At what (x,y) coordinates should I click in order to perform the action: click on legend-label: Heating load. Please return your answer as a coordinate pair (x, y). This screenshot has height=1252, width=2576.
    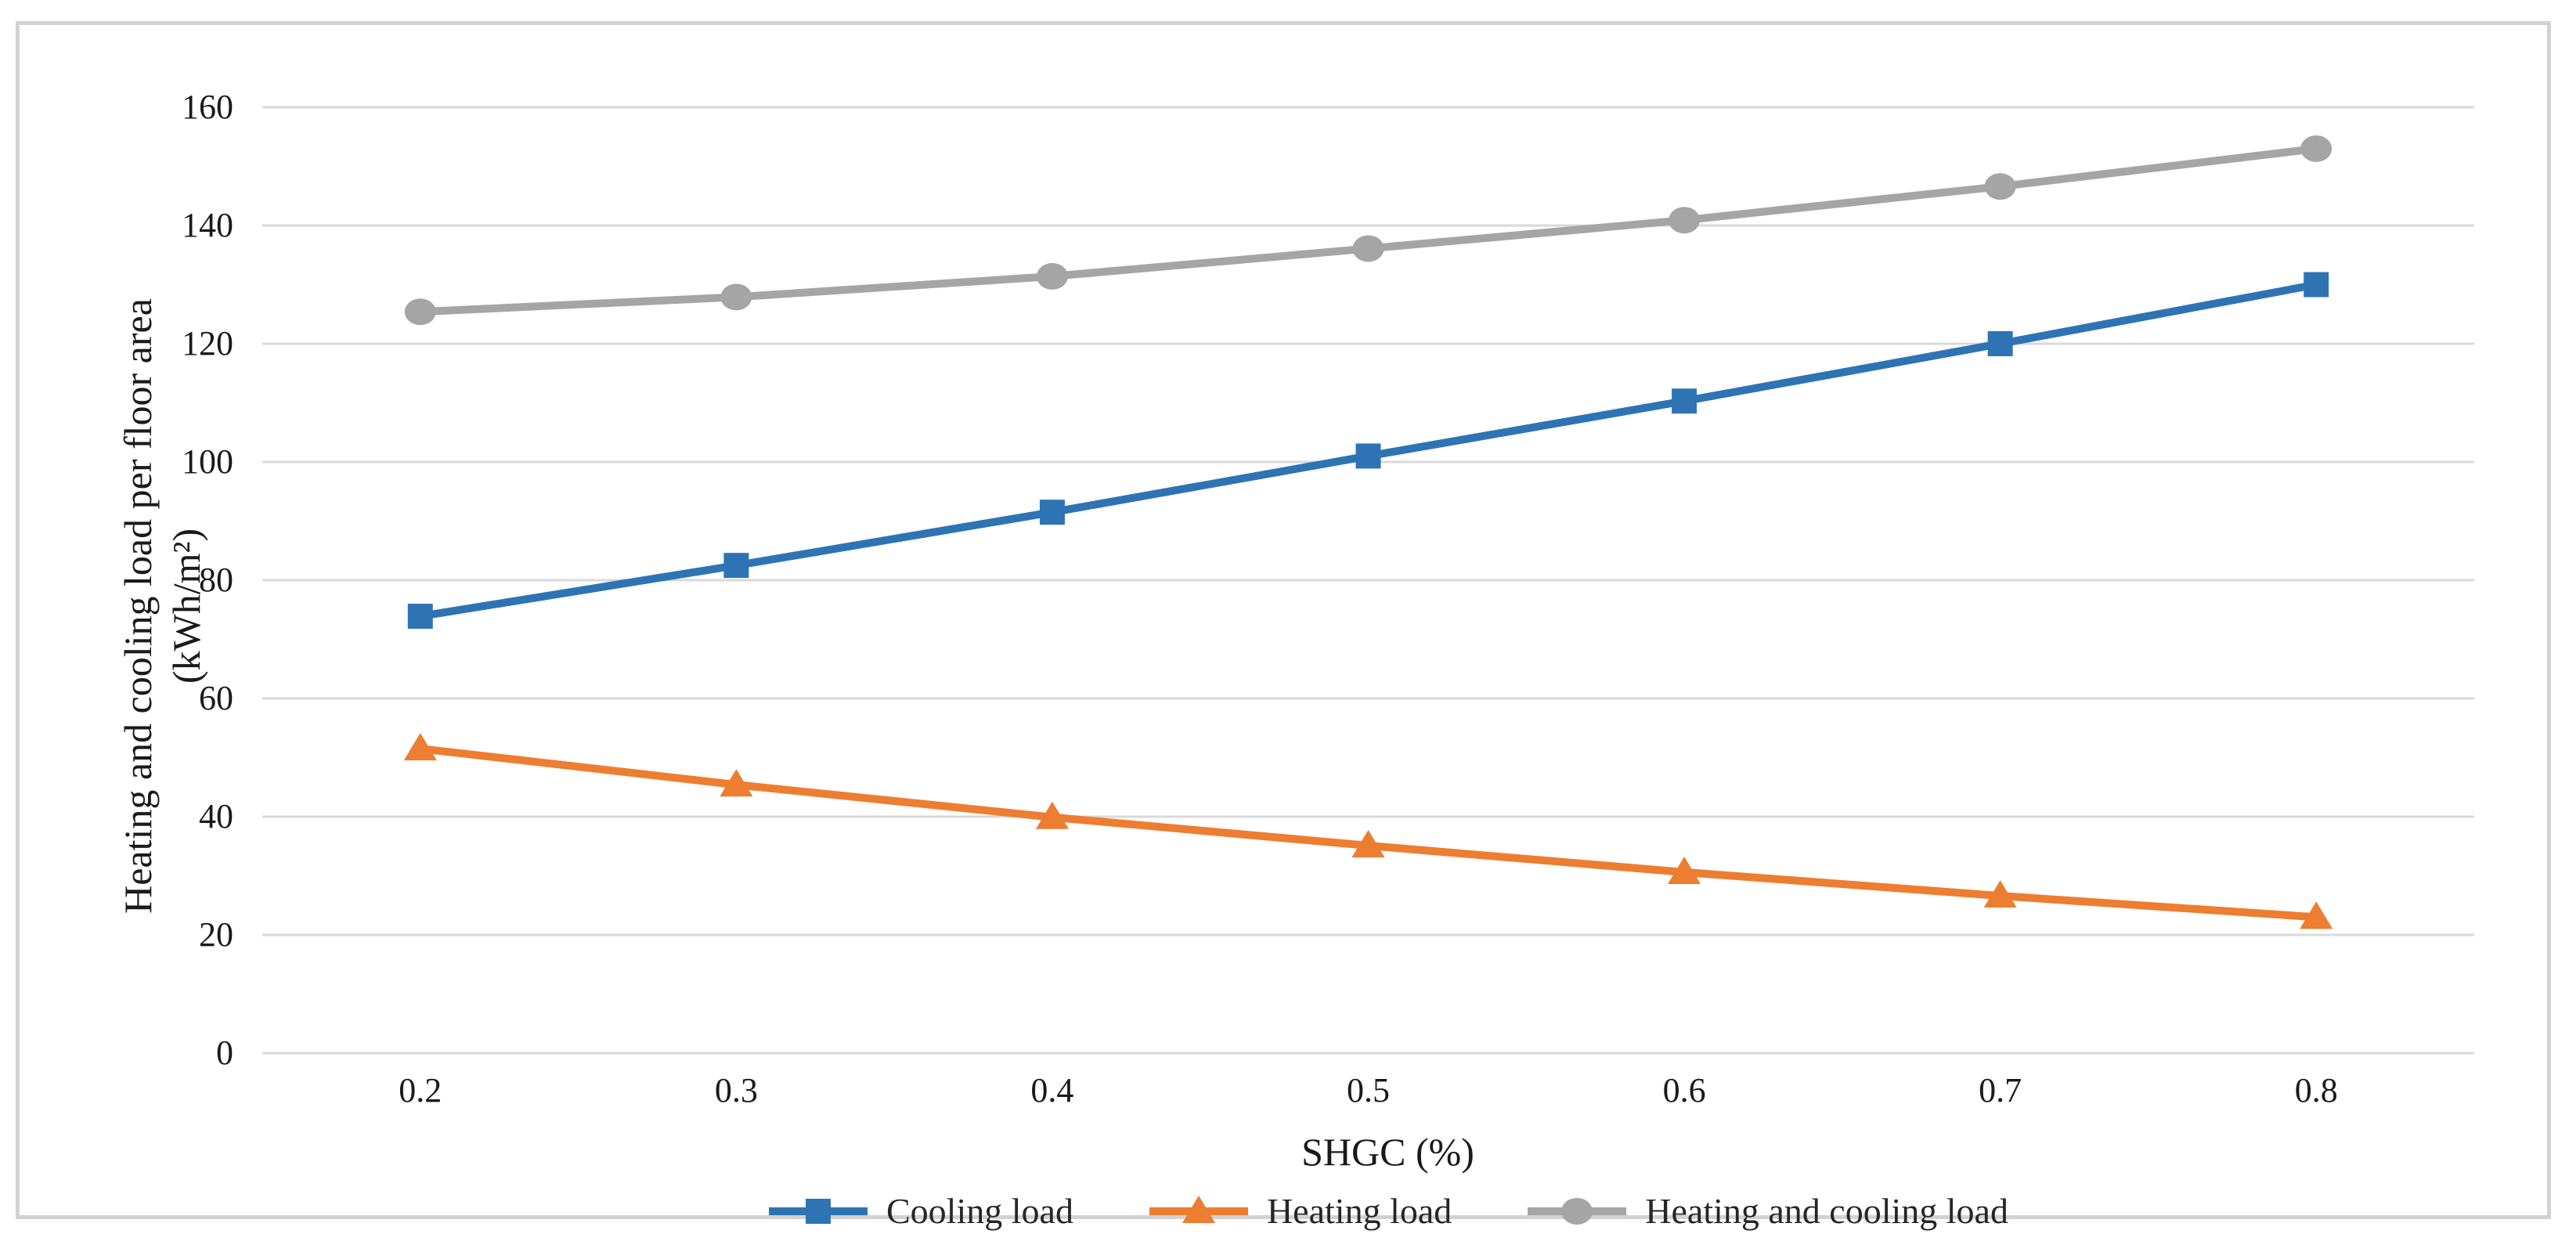
    Looking at the image, I should click on (1359, 1211).